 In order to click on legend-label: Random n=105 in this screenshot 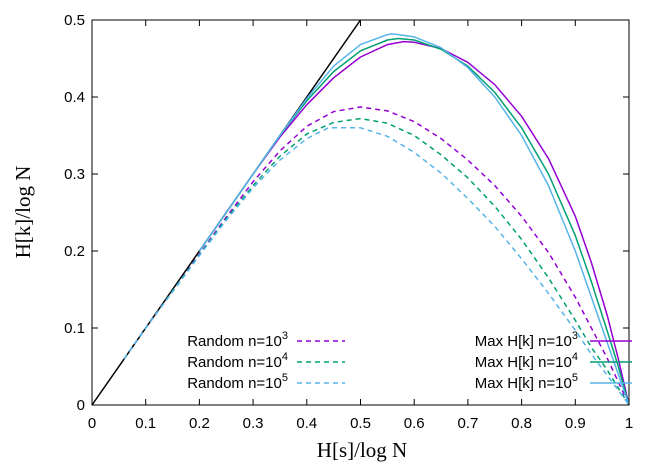, I will do `click(237, 382)`.